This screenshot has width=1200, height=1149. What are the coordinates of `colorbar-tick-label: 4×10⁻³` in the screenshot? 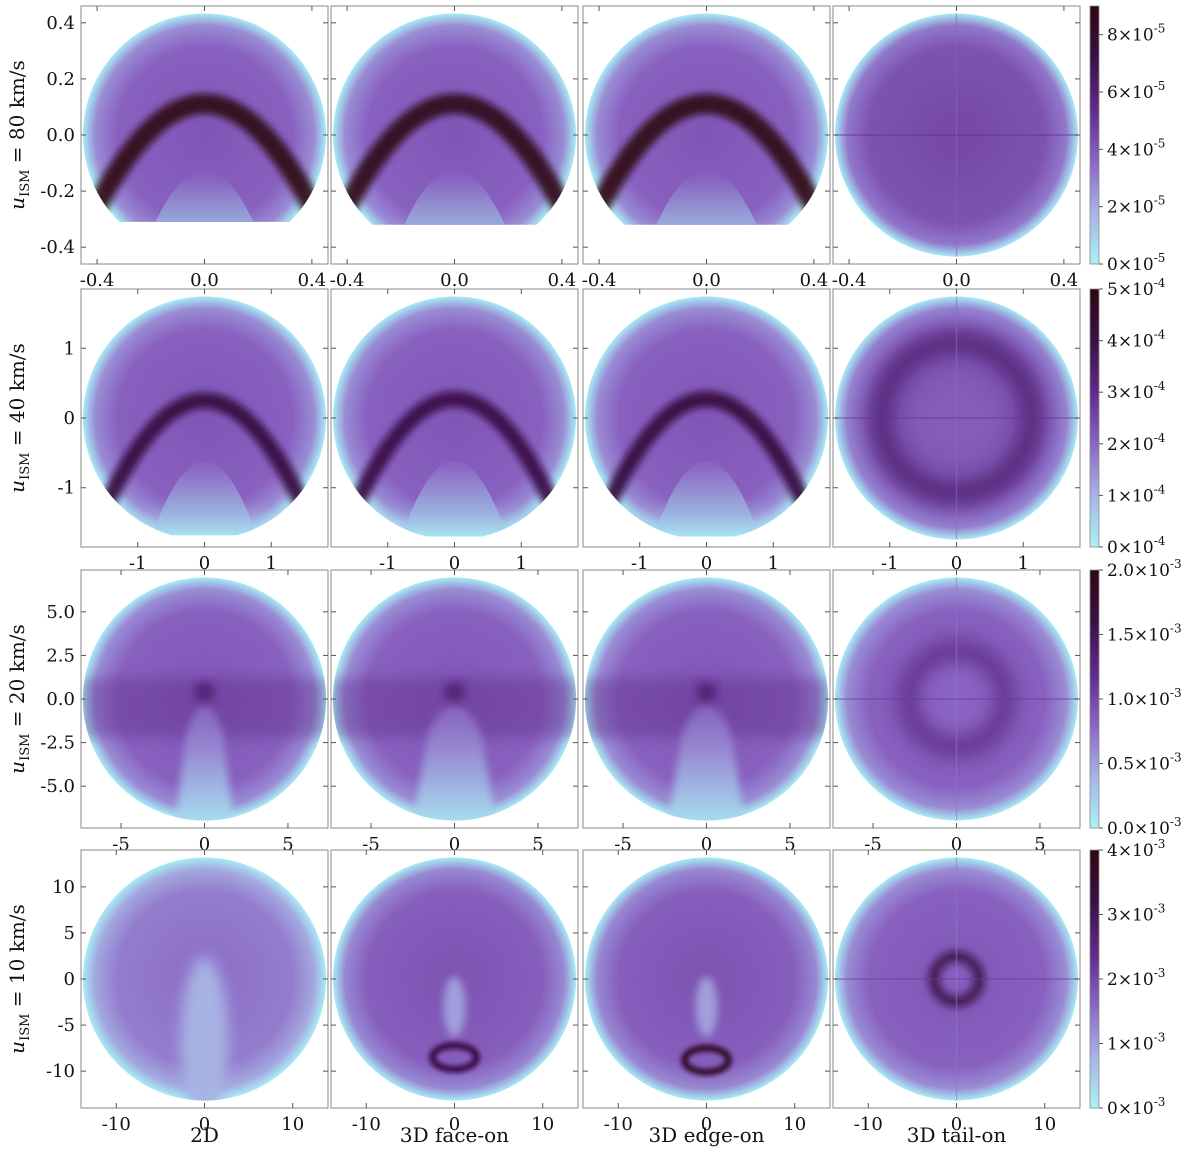 It's located at (1136, 849).